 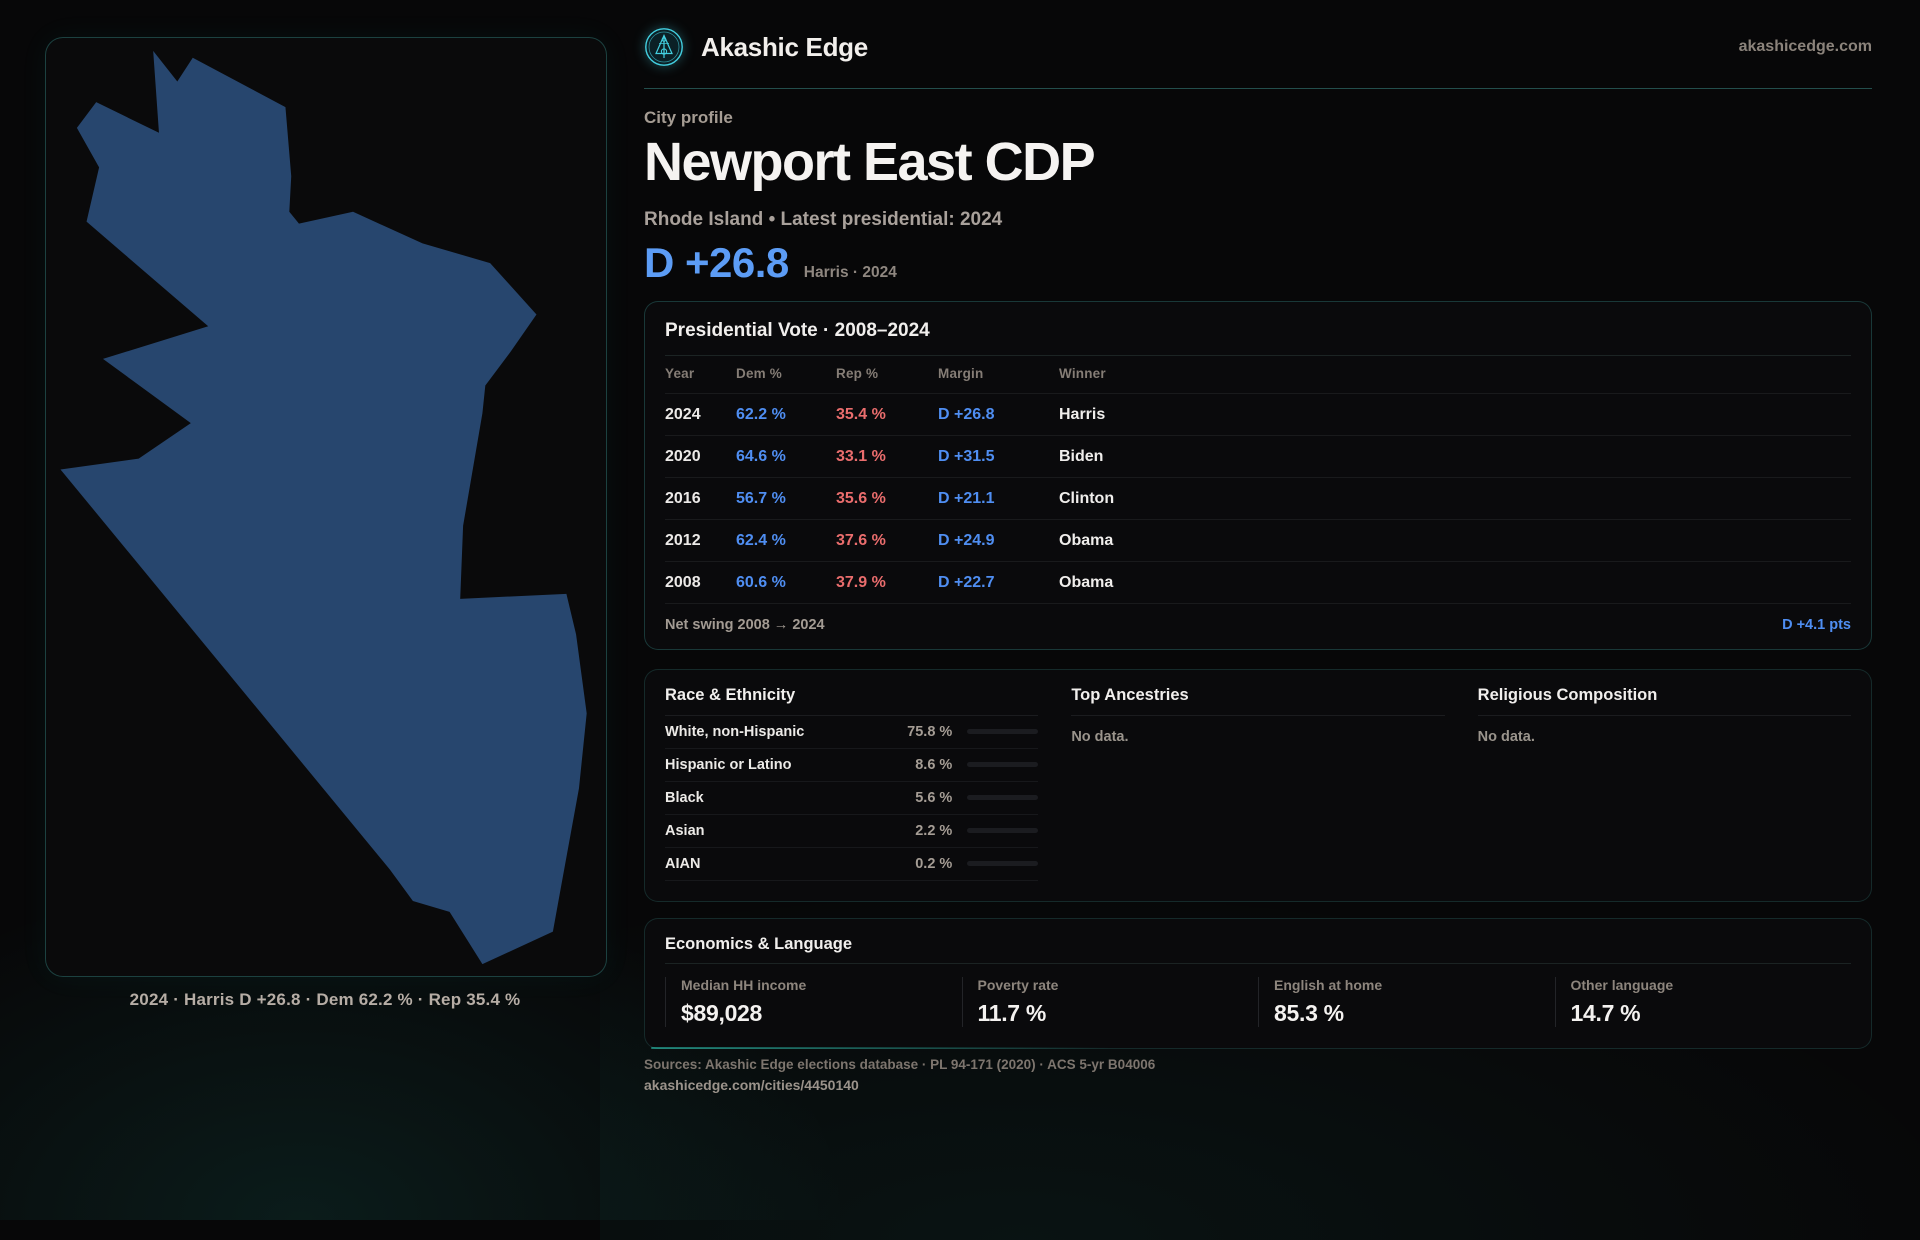 I want to click on year-cell: 2008, so click(x=683, y=582).